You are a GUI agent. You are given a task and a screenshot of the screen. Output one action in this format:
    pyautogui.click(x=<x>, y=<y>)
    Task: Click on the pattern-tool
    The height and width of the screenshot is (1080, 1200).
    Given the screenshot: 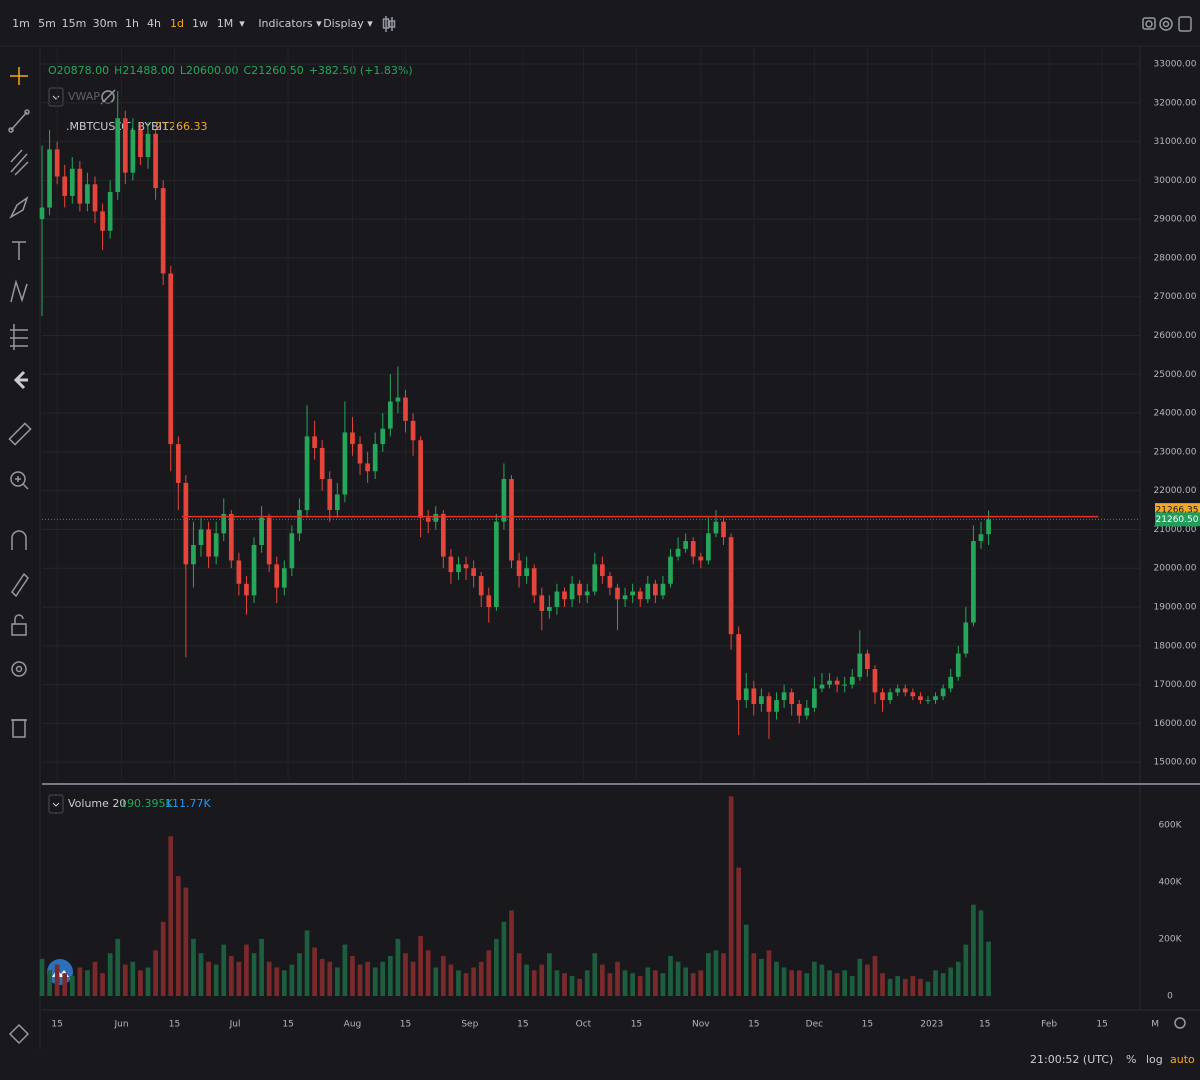 What is the action you would take?
    pyautogui.click(x=19, y=291)
    